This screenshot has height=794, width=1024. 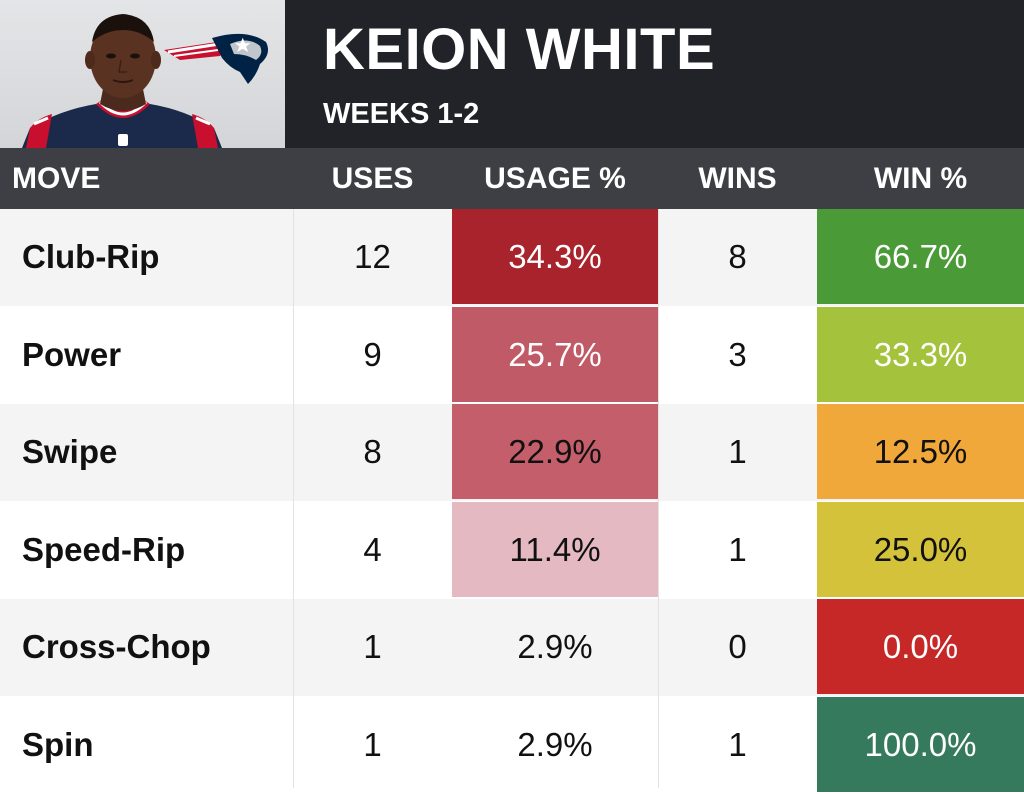 What do you see at coordinates (920, 744) in the screenshot?
I see `win-pct-value: 100.0%` at bounding box center [920, 744].